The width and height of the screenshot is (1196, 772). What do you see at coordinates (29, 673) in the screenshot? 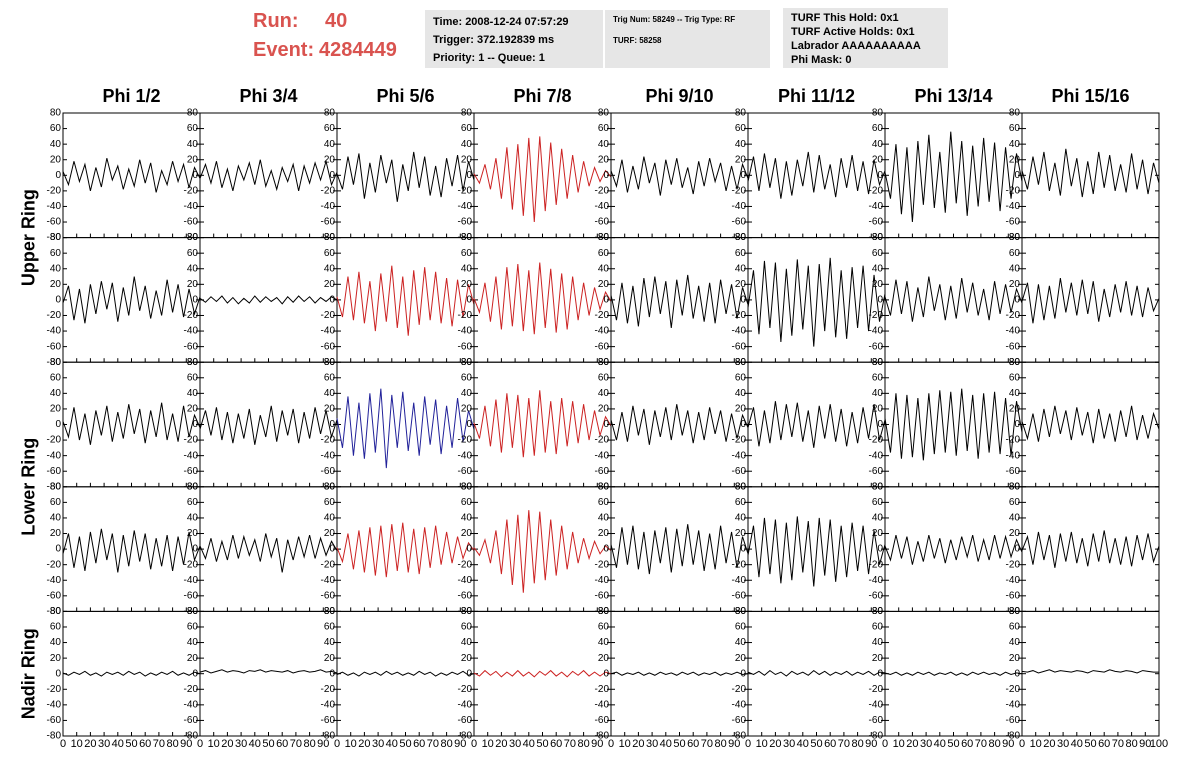
I see `ring-label: Nadir Ring` at bounding box center [29, 673].